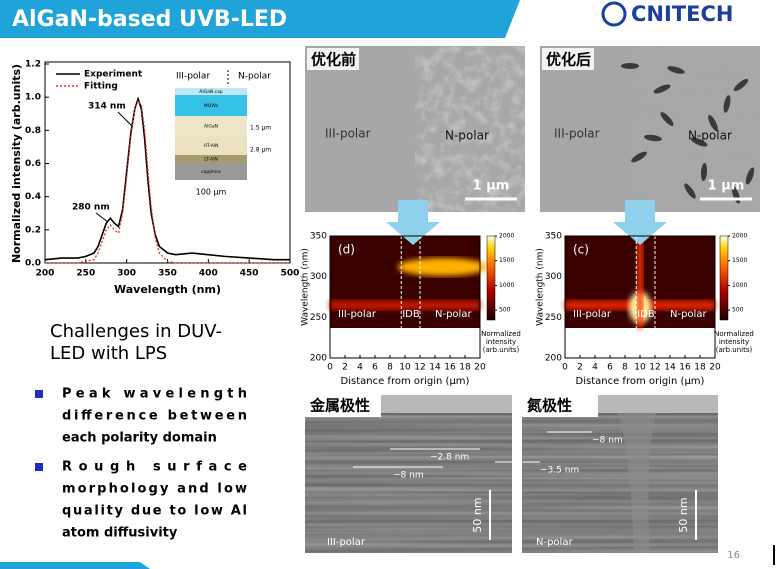  What do you see at coordinates (318, 318) in the screenshot?
I see `y-tick-label: 250` at bounding box center [318, 318].